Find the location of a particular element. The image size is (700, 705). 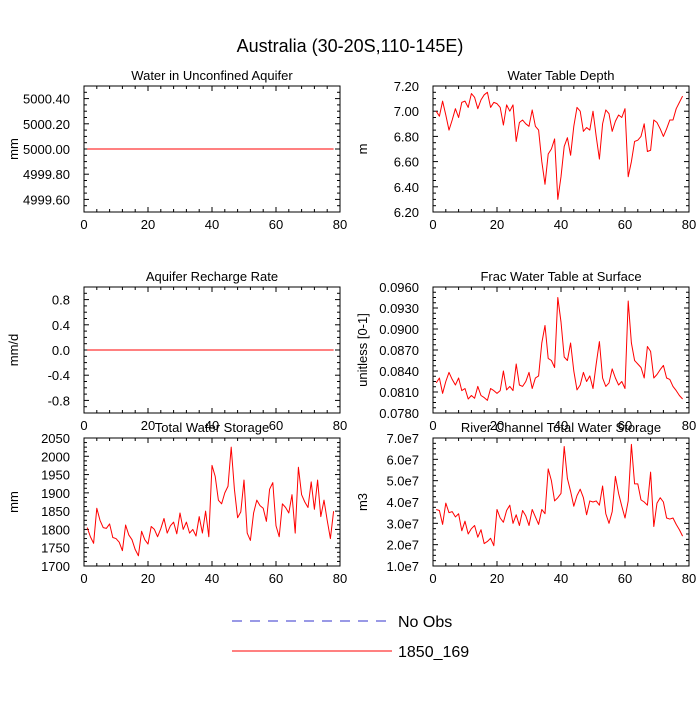

legend: No Obs 1850_169 is located at coordinates (350, 637).